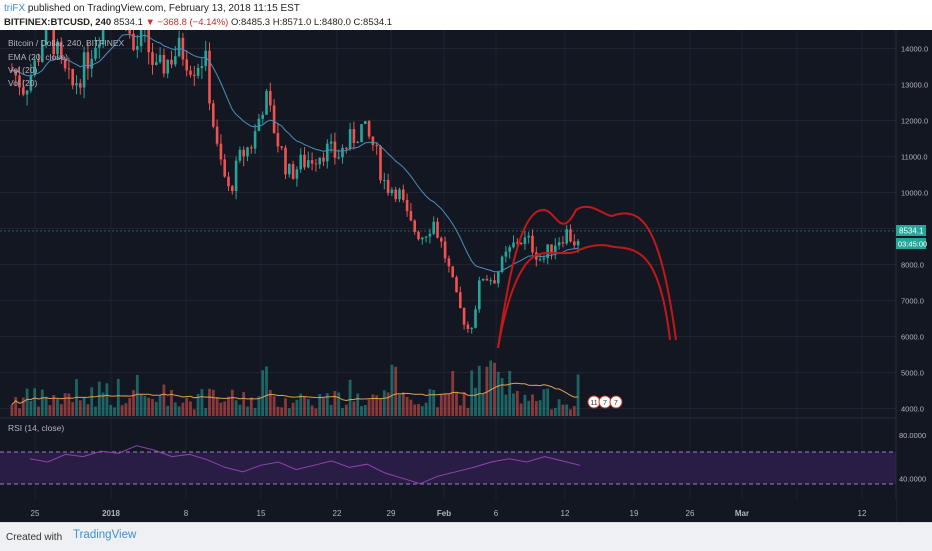  Describe the element at coordinates (912, 372) in the screenshot. I see `price-tick-label: 5000.0` at that location.